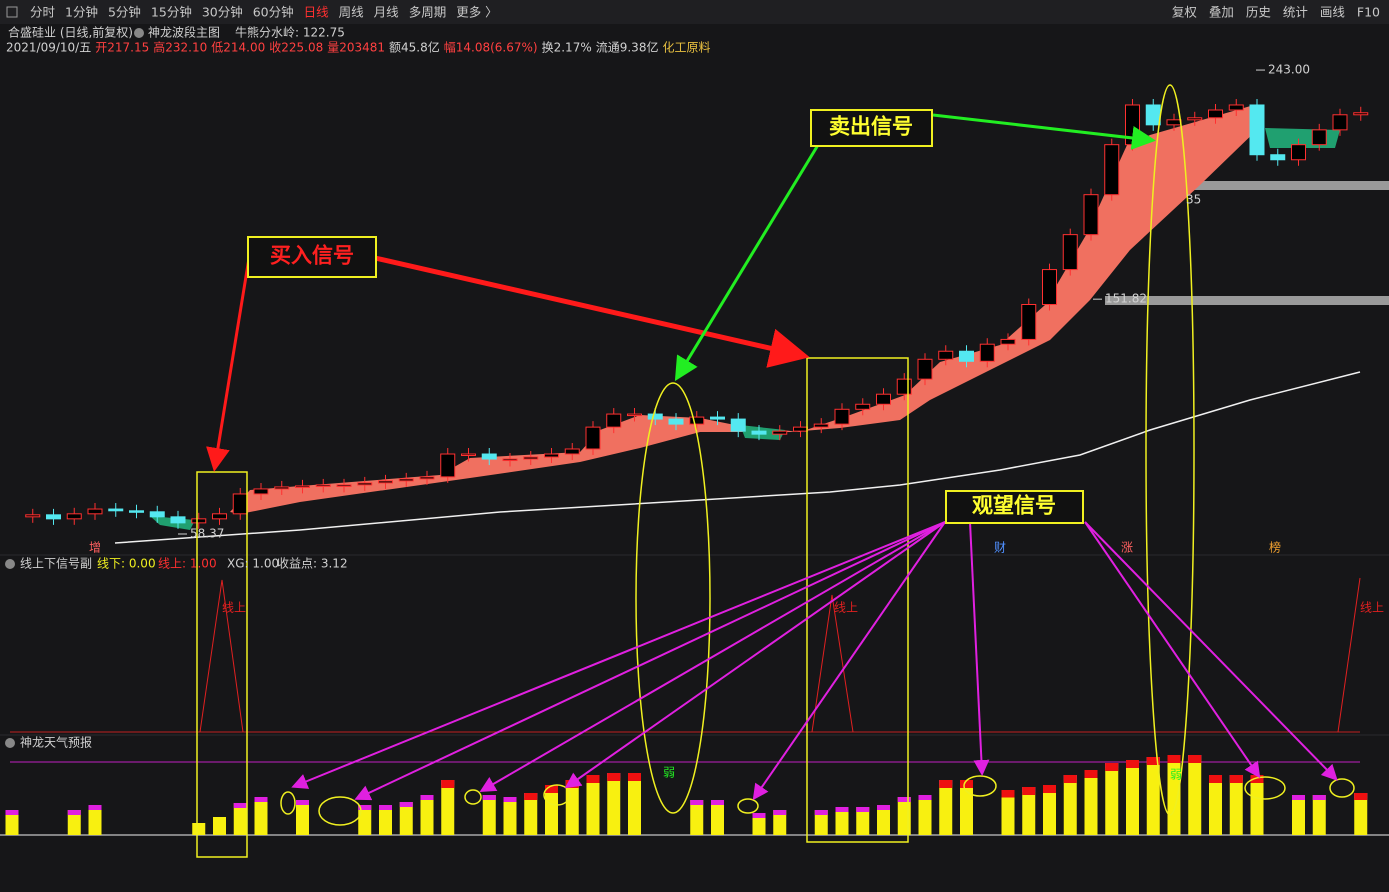  What do you see at coordinates (1185, 12) in the screenshot?
I see `tool-button: 复权` at bounding box center [1185, 12].